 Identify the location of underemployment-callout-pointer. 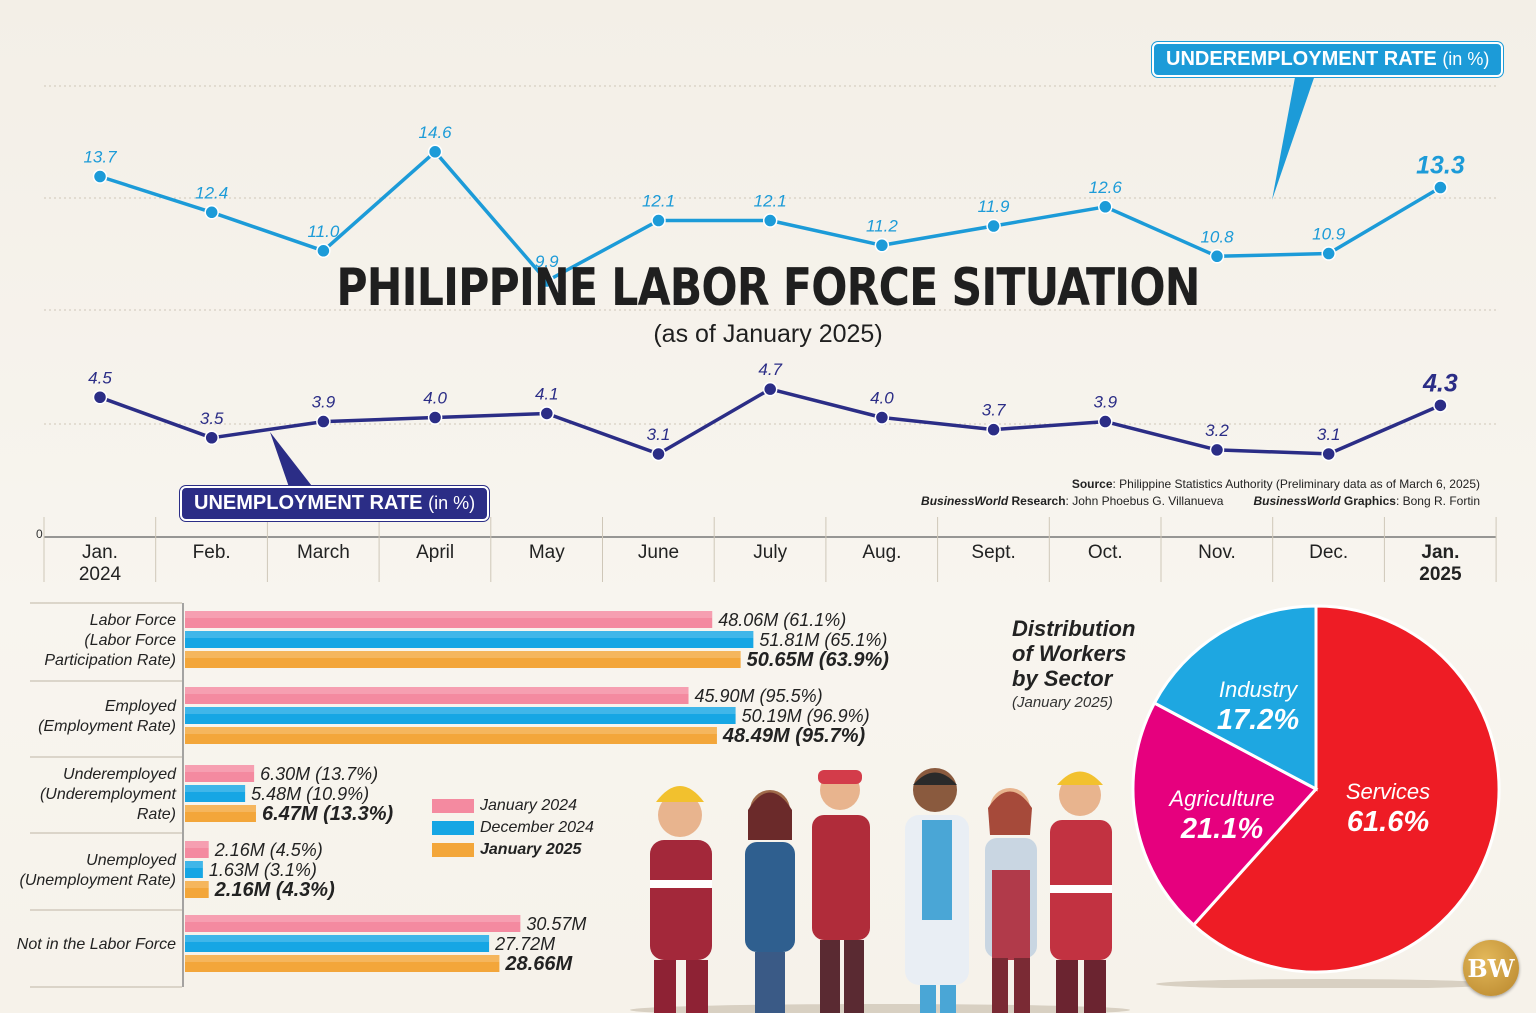
(1294, 136).